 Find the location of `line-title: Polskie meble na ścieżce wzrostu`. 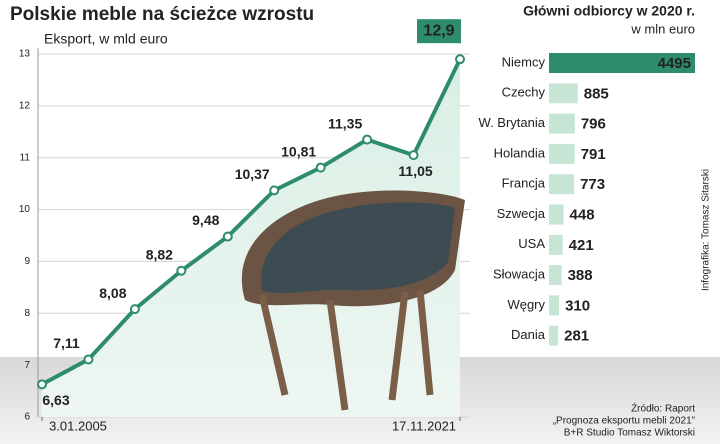

line-title: Polskie meble na ścieżce wzrostu is located at coordinates (162, 14).